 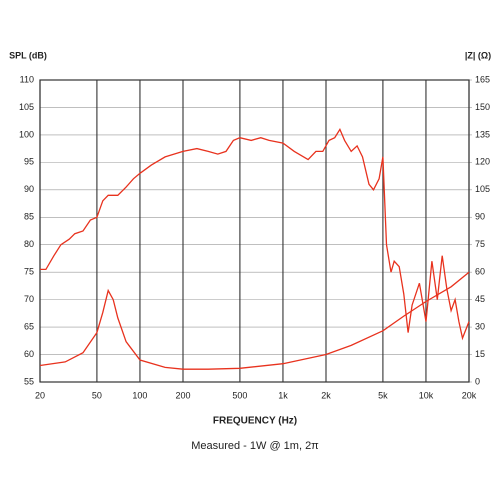 What do you see at coordinates (482, 134) in the screenshot?
I see `y2-tick-label: 135` at bounding box center [482, 134].